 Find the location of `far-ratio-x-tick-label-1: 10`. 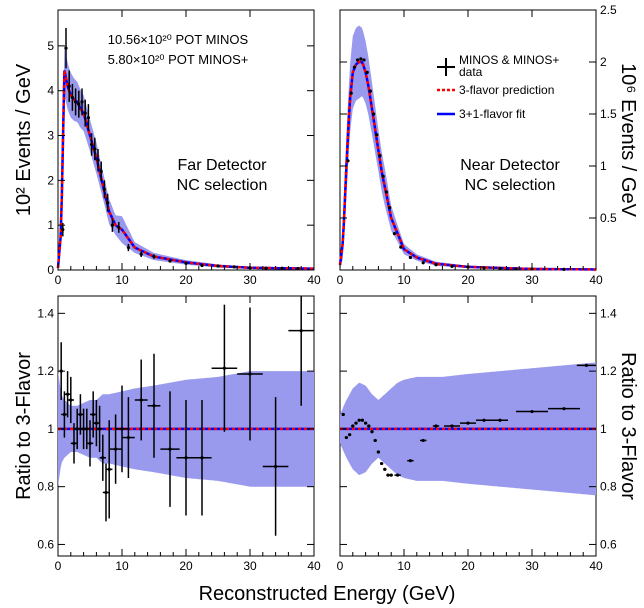

far-ratio-x-tick-label-1: 10 is located at coordinates (122, 566).